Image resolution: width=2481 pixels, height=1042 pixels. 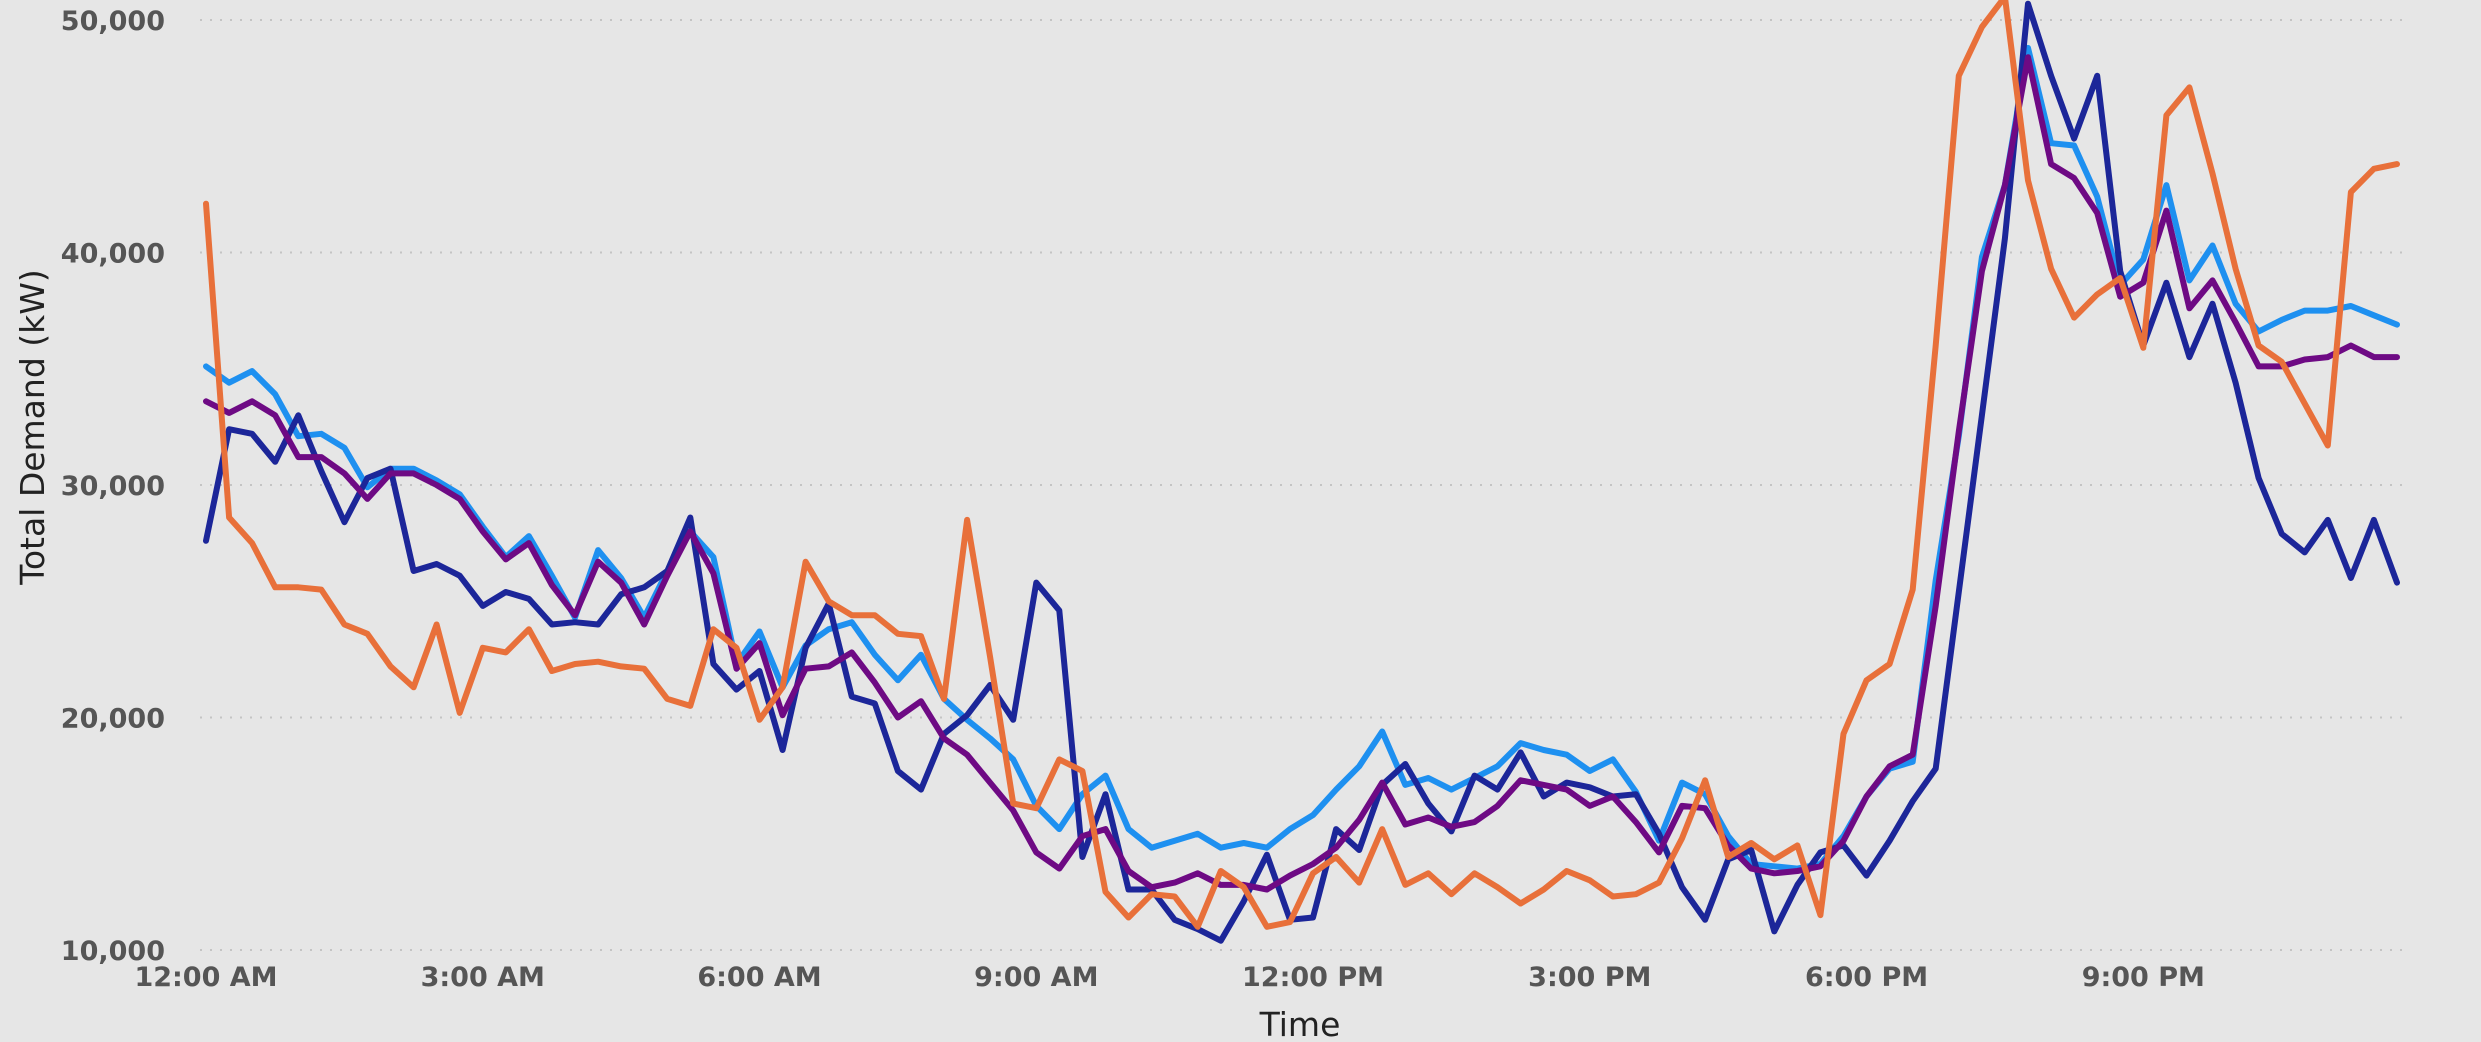 What do you see at coordinates (759, 977) in the screenshot?
I see `x-tick-label: 6:00 AM` at bounding box center [759, 977].